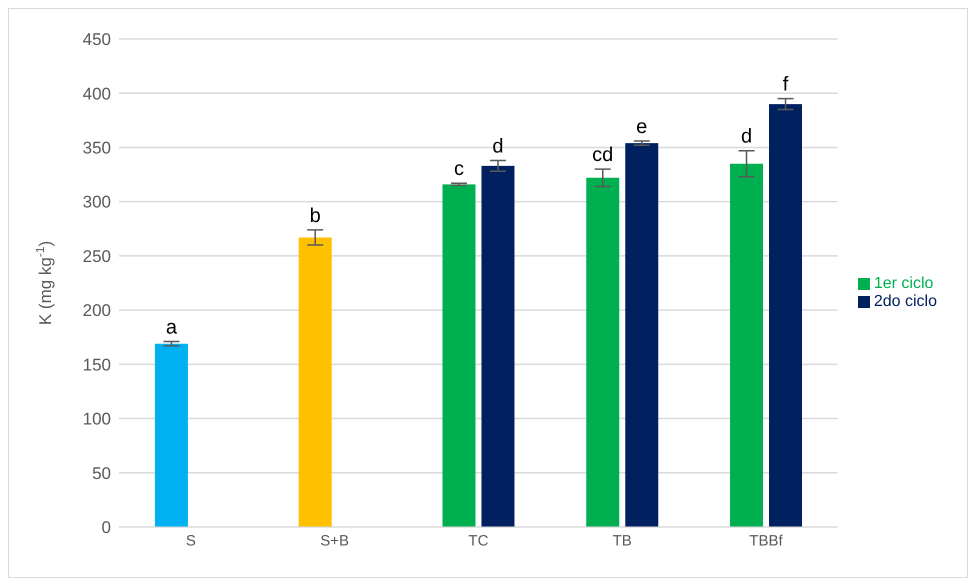 This screenshot has width=976, height=586. What do you see at coordinates (904, 283) in the screenshot?
I see `legend-label: 1er ciclo` at bounding box center [904, 283].